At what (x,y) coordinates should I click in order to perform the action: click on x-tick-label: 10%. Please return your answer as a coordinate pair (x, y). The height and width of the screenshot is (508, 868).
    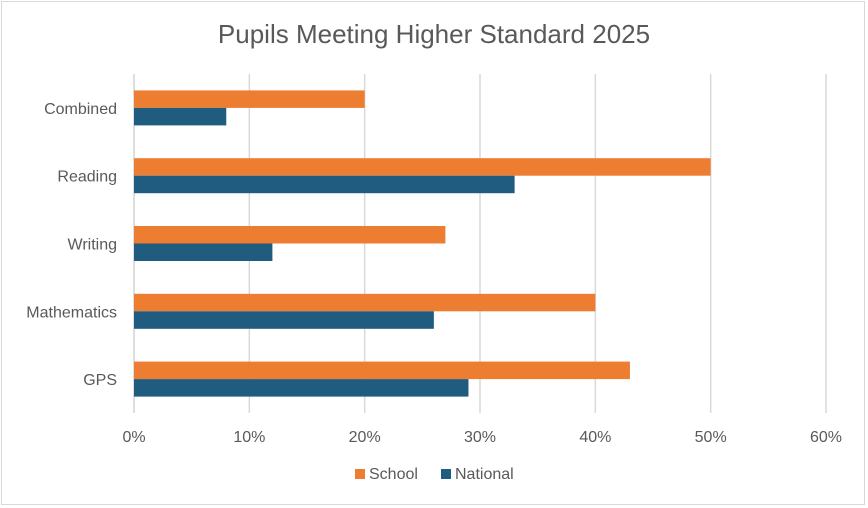
    Looking at the image, I should click on (249, 437).